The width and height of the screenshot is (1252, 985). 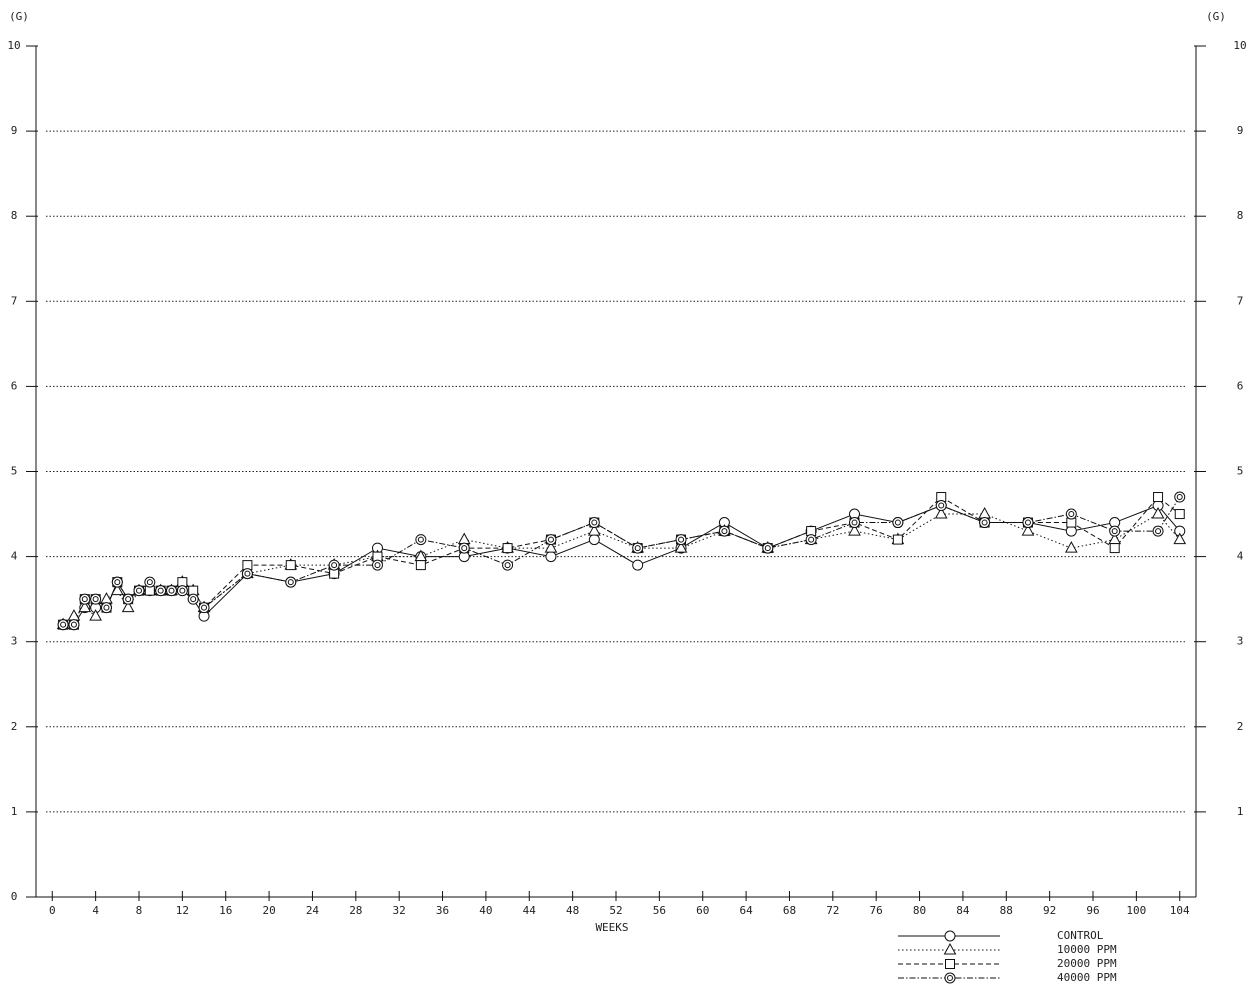 I want to click on x-tick-label: 88, so click(x=1006, y=910).